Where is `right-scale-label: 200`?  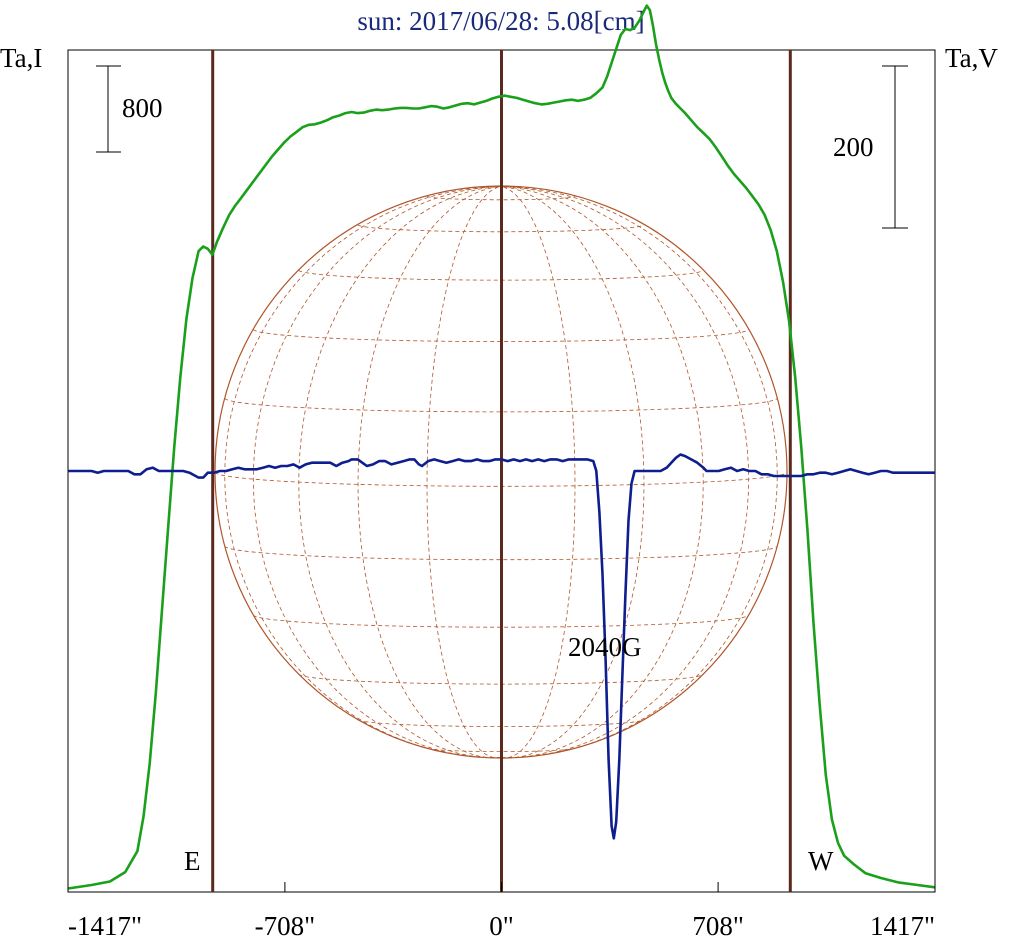
right-scale-label: 200 is located at coordinates (853, 147).